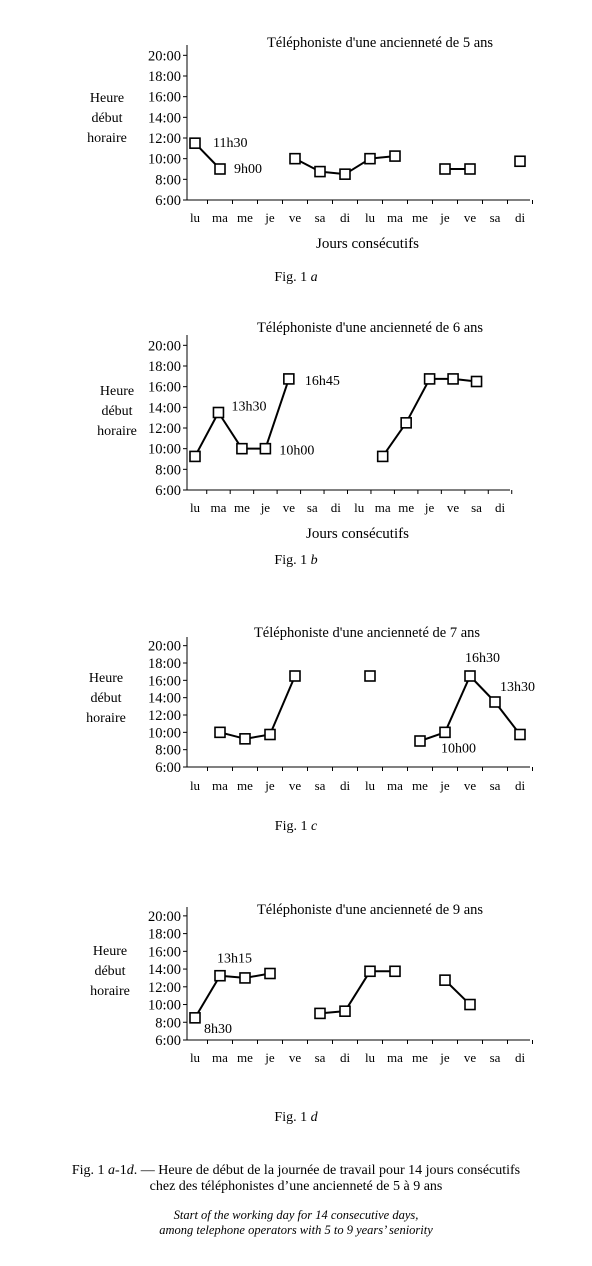 Image resolution: width=592 pixels, height=1266 pixels. Describe the element at coordinates (230, 143) in the screenshot. I see `data-label: 11h30` at that location.